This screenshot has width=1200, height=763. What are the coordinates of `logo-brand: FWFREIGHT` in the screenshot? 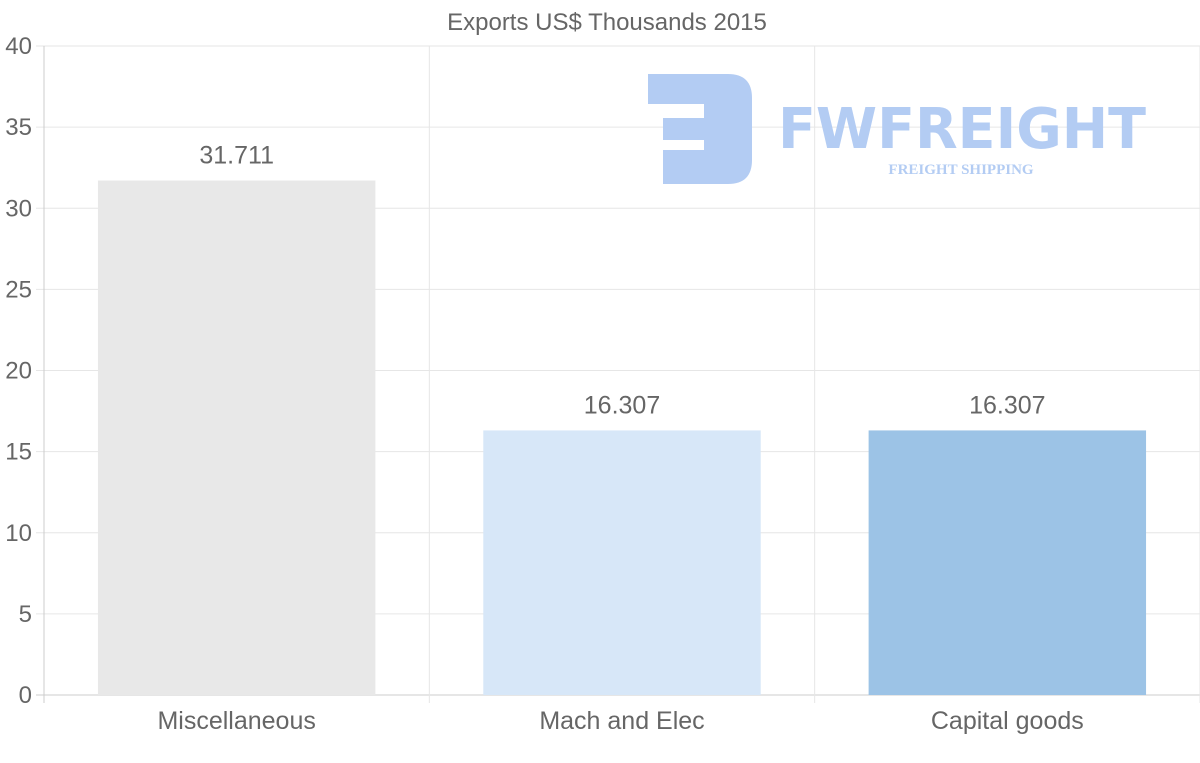 It's located at (962, 129).